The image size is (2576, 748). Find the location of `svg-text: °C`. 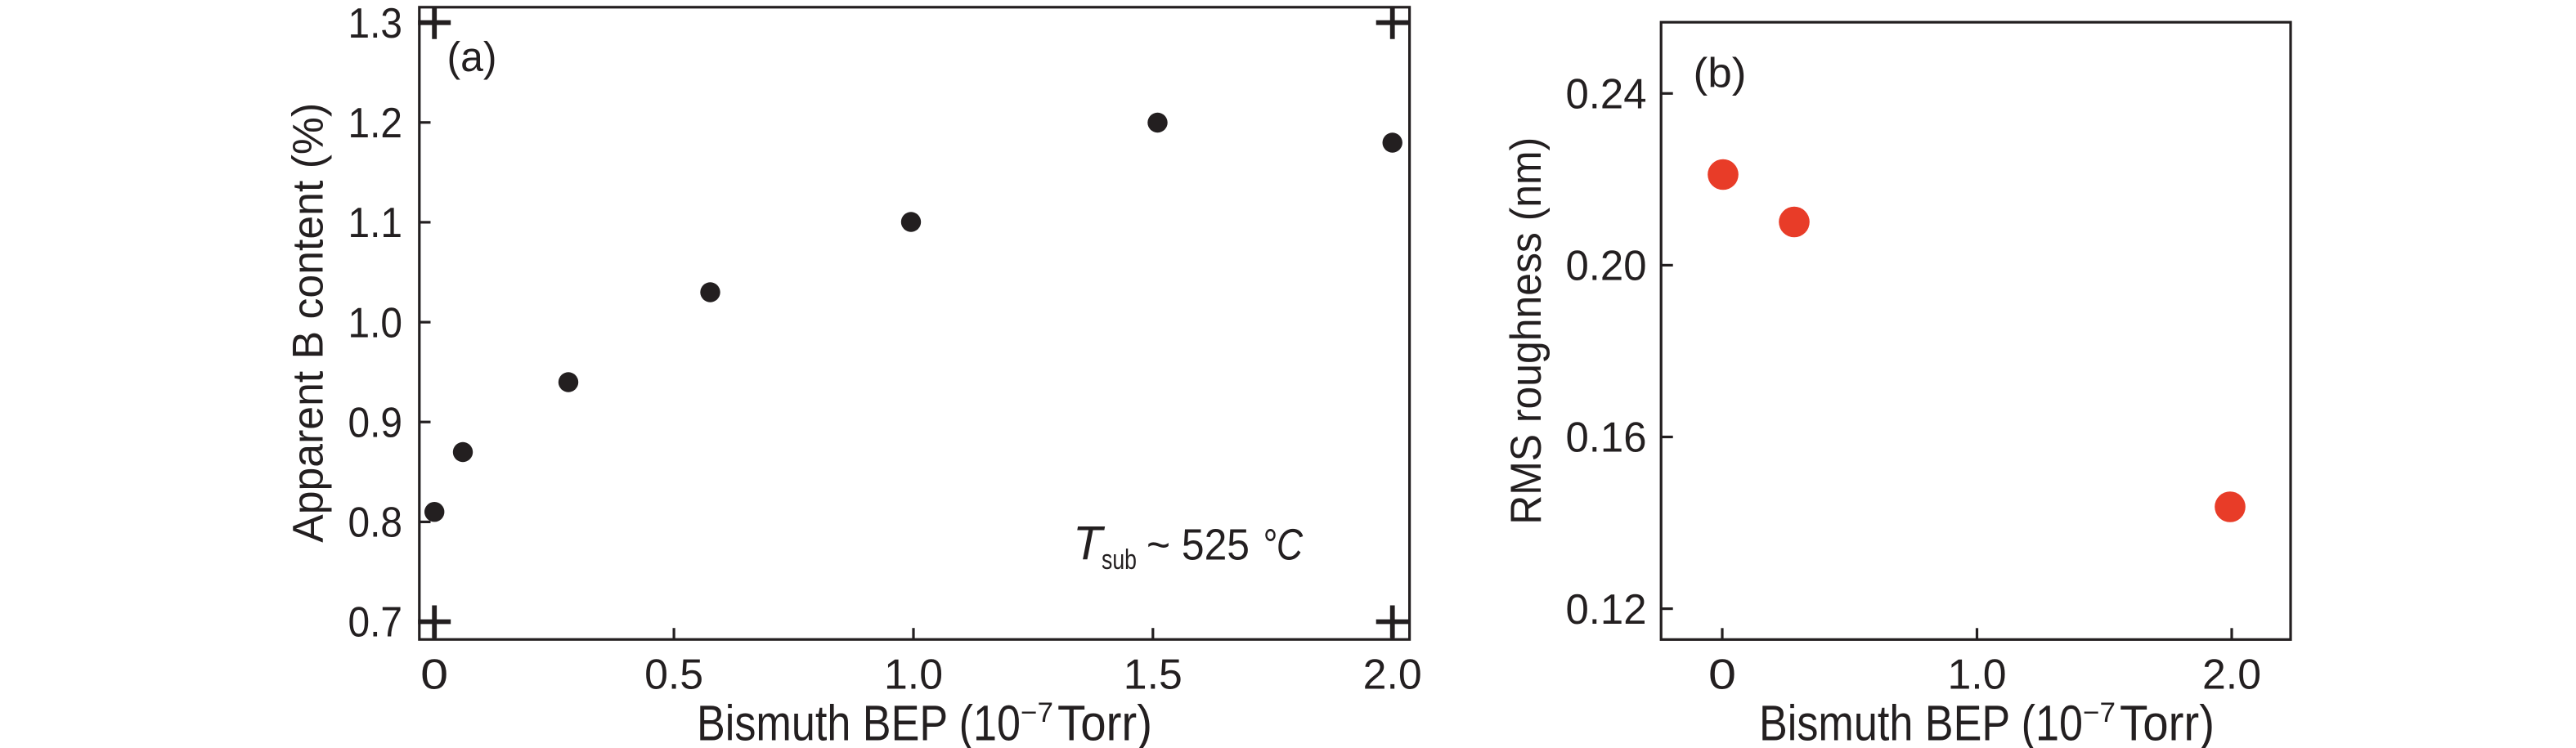

svg-text: °C is located at coordinates (1283, 545).